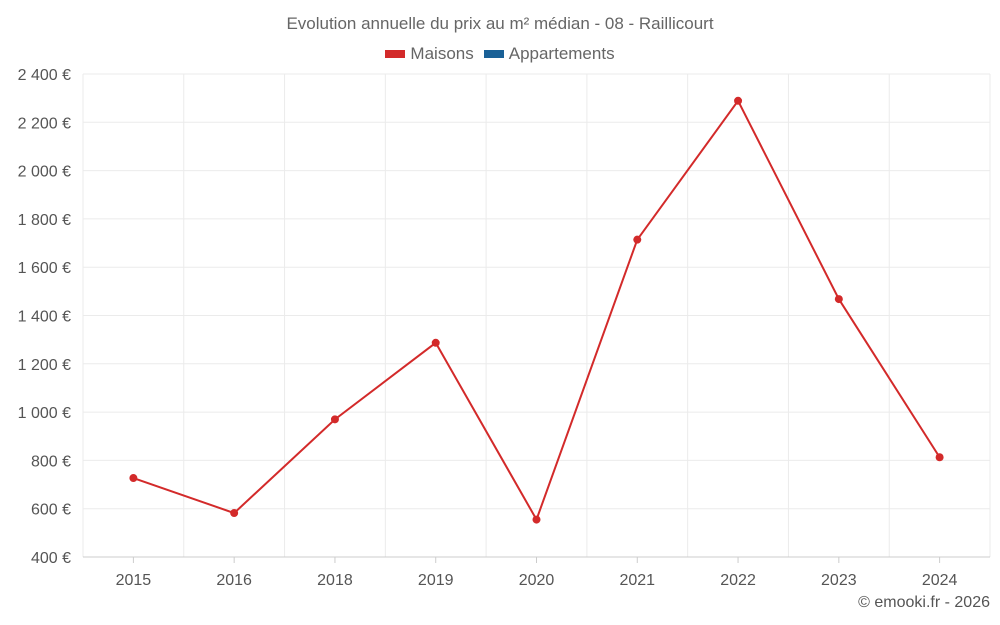 This screenshot has width=1000, height=625. Describe the element at coordinates (51, 510) in the screenshot. I see `y-tick-label: 600 €` at that location.